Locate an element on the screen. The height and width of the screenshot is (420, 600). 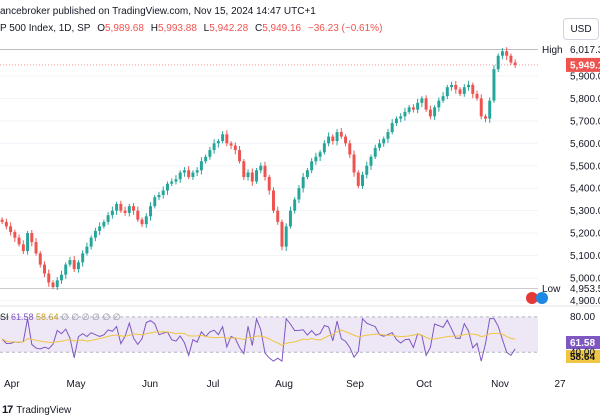
price-tick-label: 5,400.00 is located at coordinates (585, 189).